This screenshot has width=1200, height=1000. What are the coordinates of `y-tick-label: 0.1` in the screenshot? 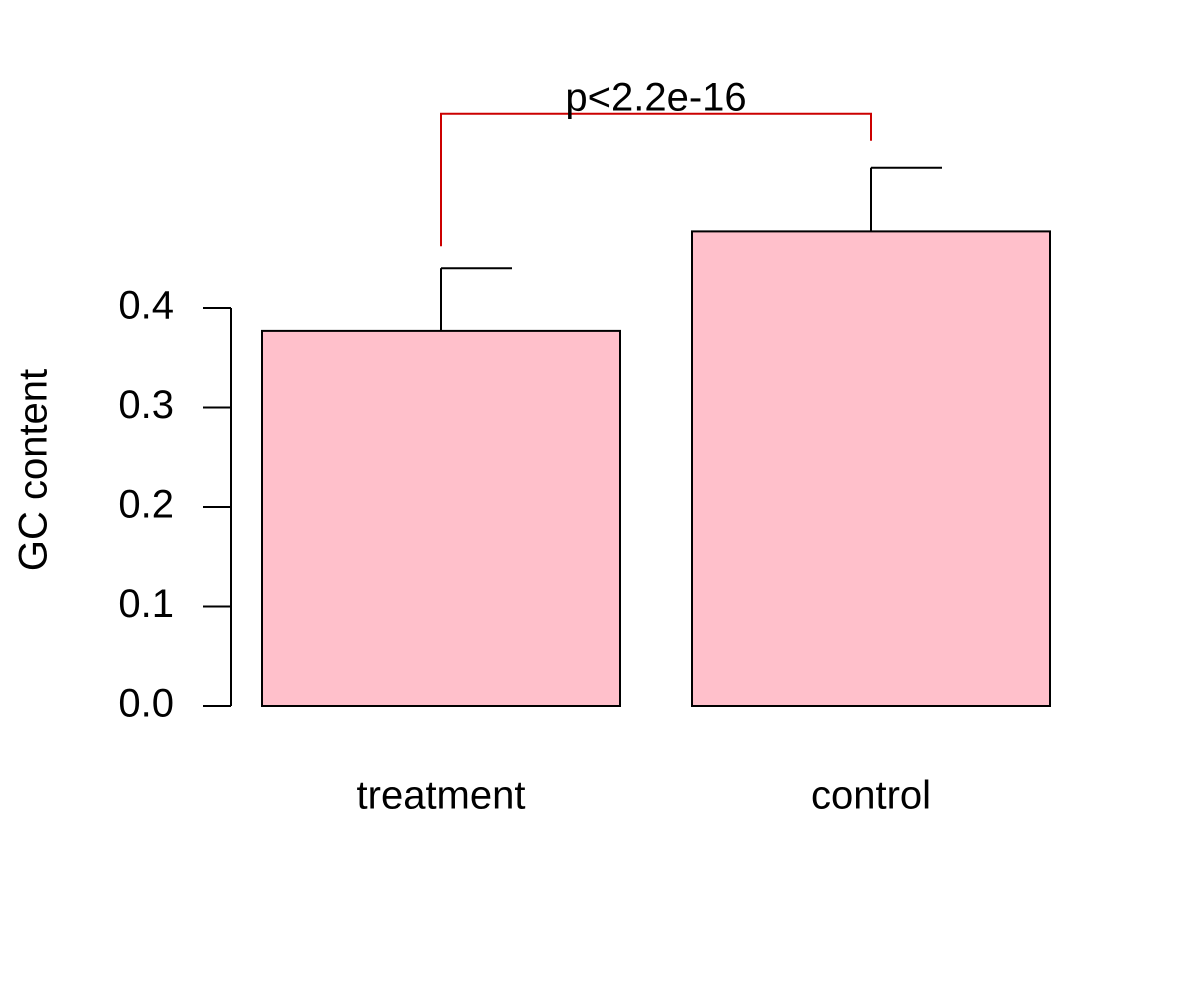 It's located at (146, 604).